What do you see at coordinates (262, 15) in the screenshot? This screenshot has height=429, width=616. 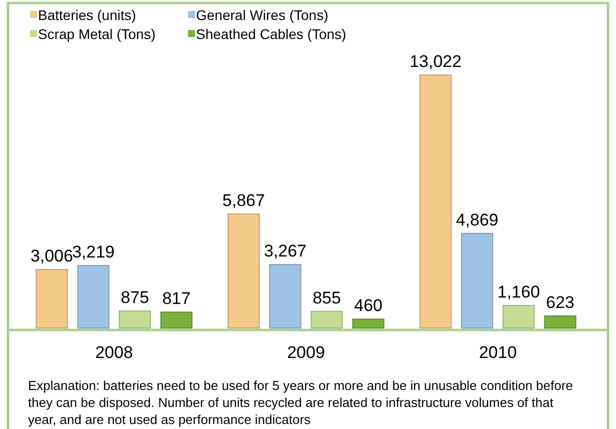 I see `legend-label: General Wires (Tons)` at bounding box center [262, 15].